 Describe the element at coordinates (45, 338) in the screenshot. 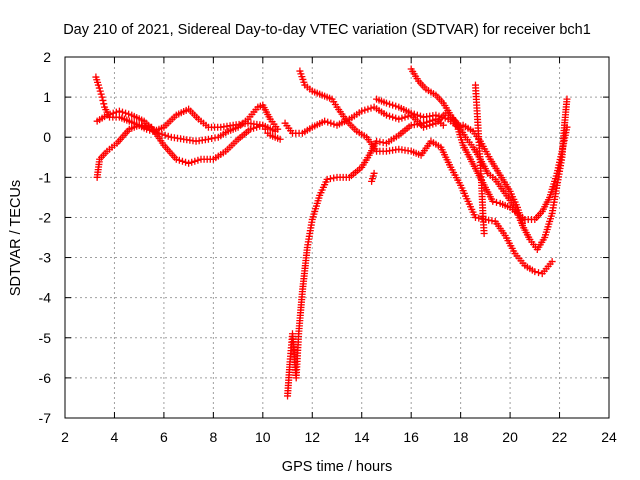

I see `y-tick-label: -5` at that location.